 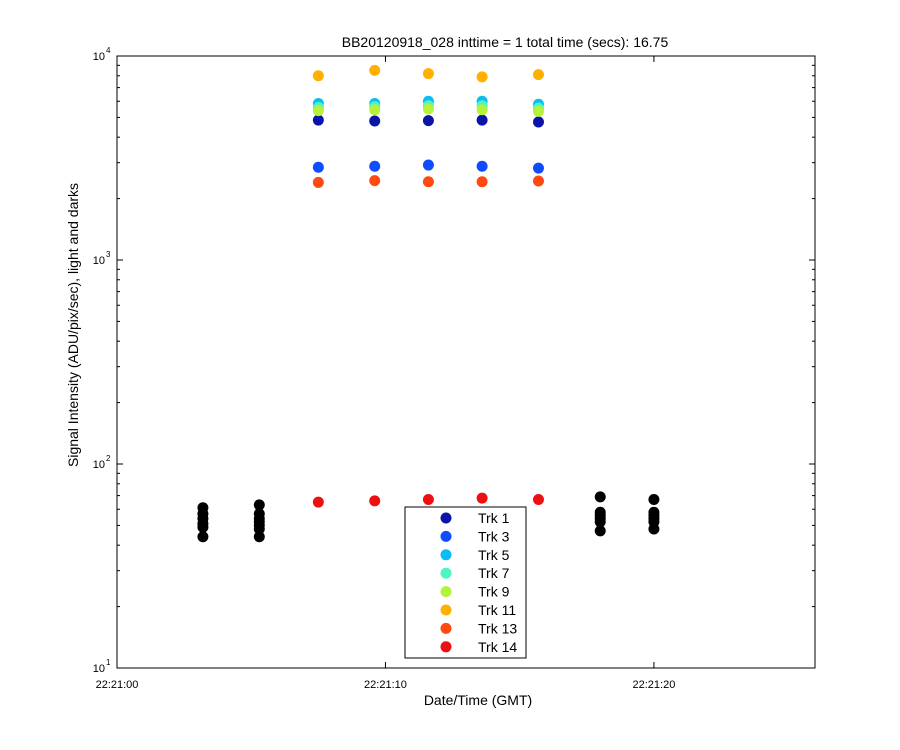 I want to click on y-tick-exponent: 4, so click(x=108, y=50).